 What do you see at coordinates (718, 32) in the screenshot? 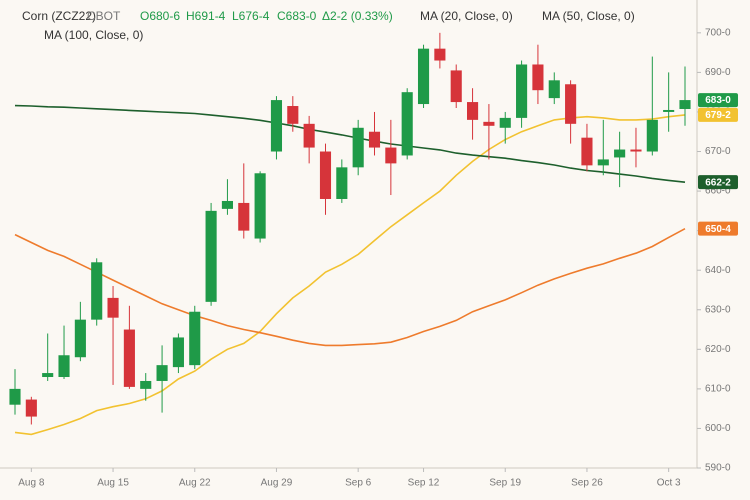
I see `y-tick-label: 700-0` at bounding box center [718, 32].